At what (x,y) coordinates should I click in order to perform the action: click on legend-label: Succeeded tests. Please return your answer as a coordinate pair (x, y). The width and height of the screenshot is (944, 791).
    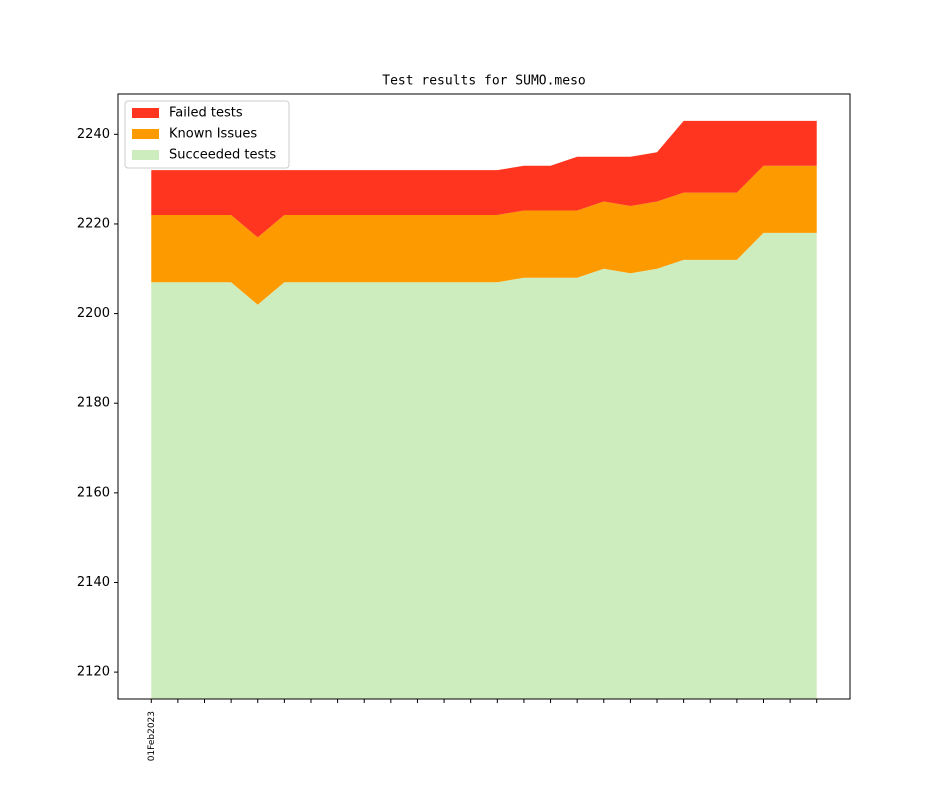
    Looking at the image, I should click on (222, 155).